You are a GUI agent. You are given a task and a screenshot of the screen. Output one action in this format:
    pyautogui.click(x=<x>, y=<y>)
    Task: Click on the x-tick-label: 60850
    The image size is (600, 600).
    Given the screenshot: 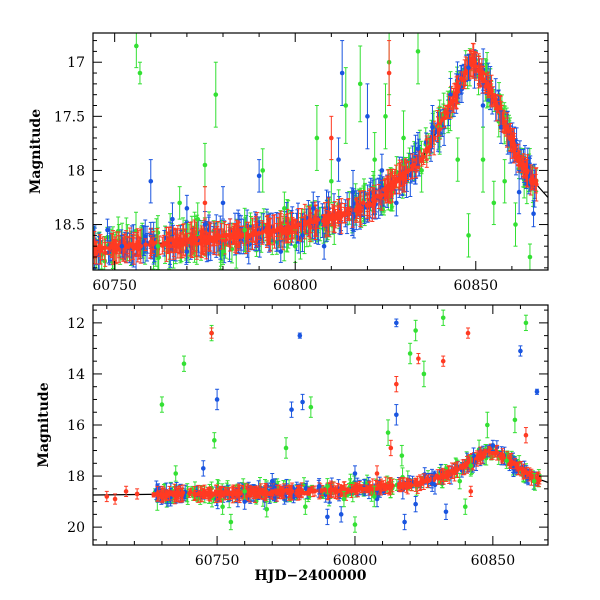 What is the action you would take?
    pyautogui.click(x=476, y=286)
    